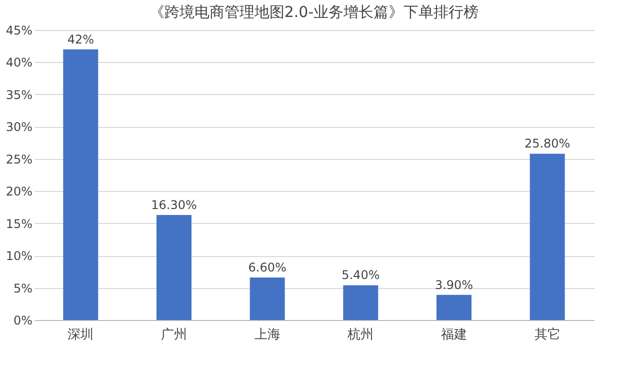 This screenshot has height=375, width=640. What do you see at coordinates (174, 335) in the screenshot?
I see `x-tick-label: 广州` at bounding box center [174, 335].